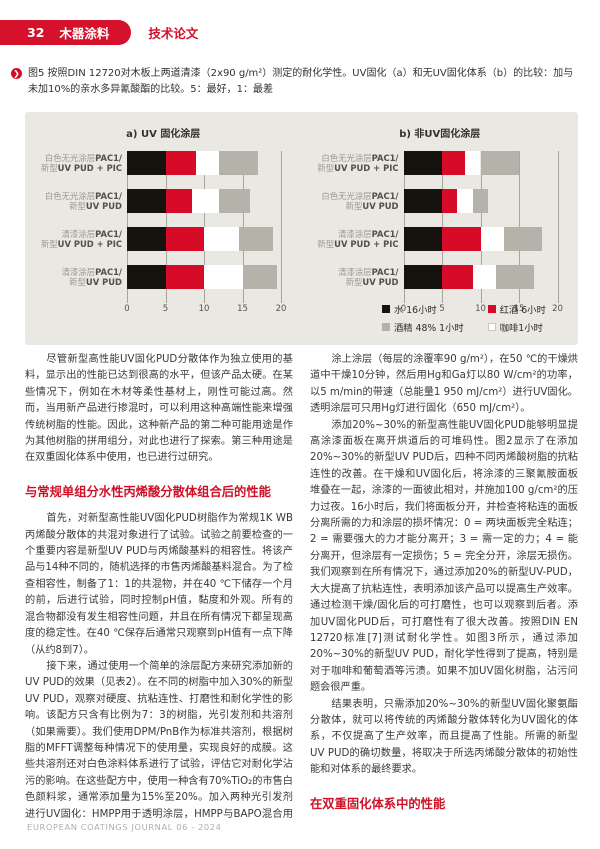 The width and height of the screenshot is (600, 849). I want to click on label-latin-part: UV PUD, so click(380, 206).